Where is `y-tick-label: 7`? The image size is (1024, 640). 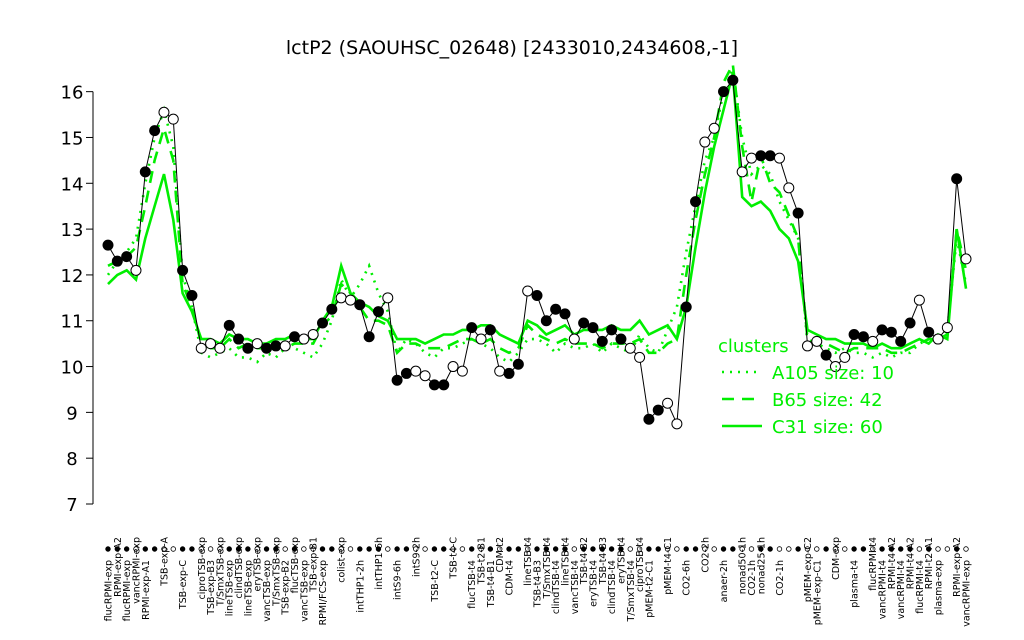
y-tick-label: 7 is located at coordinates (71, 505).